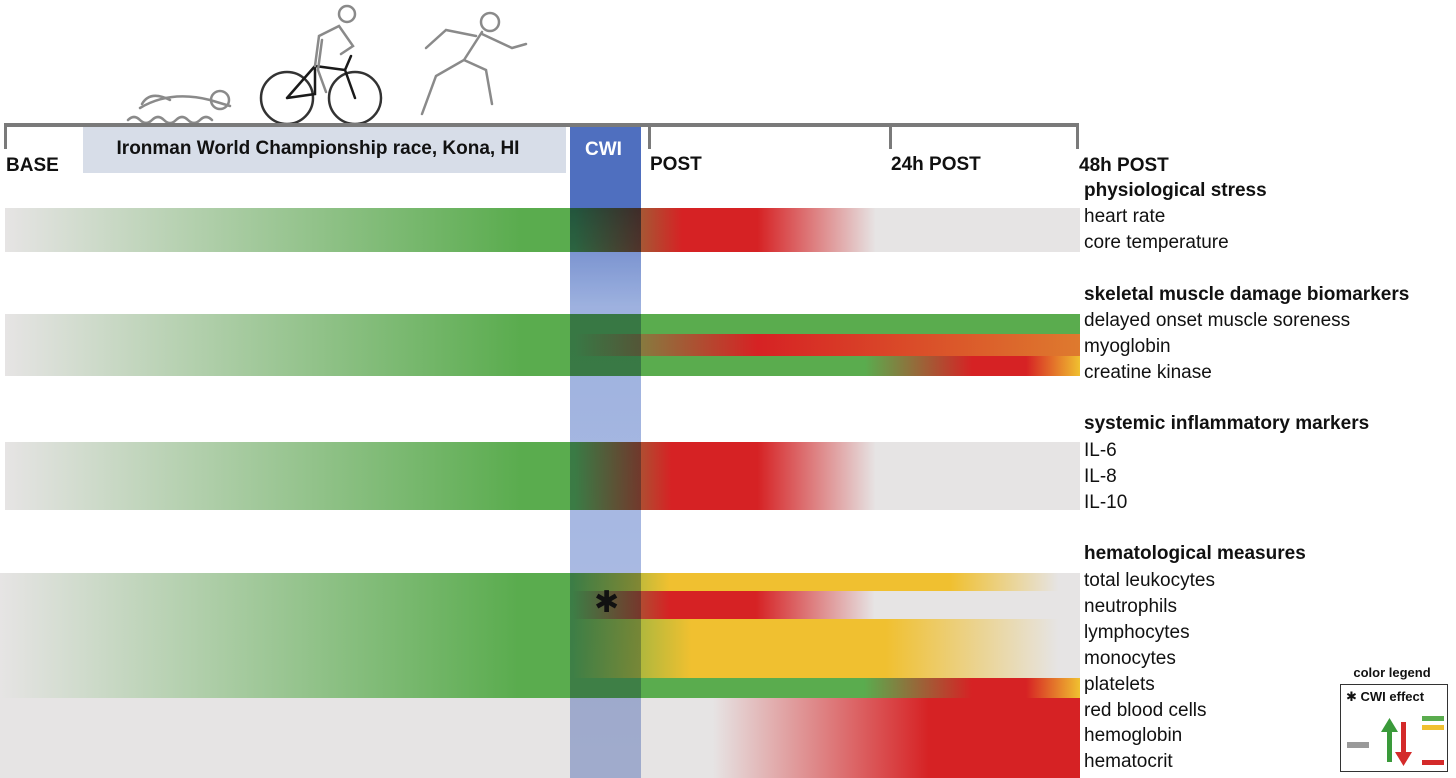 The width and height of the screenshot is (1456, 778). I want to click on band-hematological-platelets, so click(540, 688).